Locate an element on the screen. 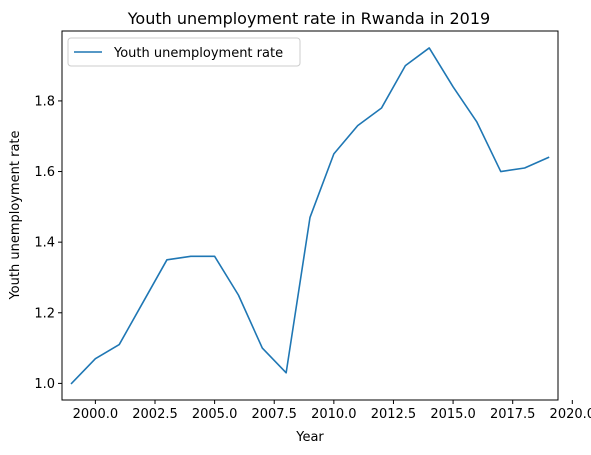 Image resolution: width=591 pixels, height=455 pixels. y-tick-label: 1.6 is located at coordinates (44, 172).